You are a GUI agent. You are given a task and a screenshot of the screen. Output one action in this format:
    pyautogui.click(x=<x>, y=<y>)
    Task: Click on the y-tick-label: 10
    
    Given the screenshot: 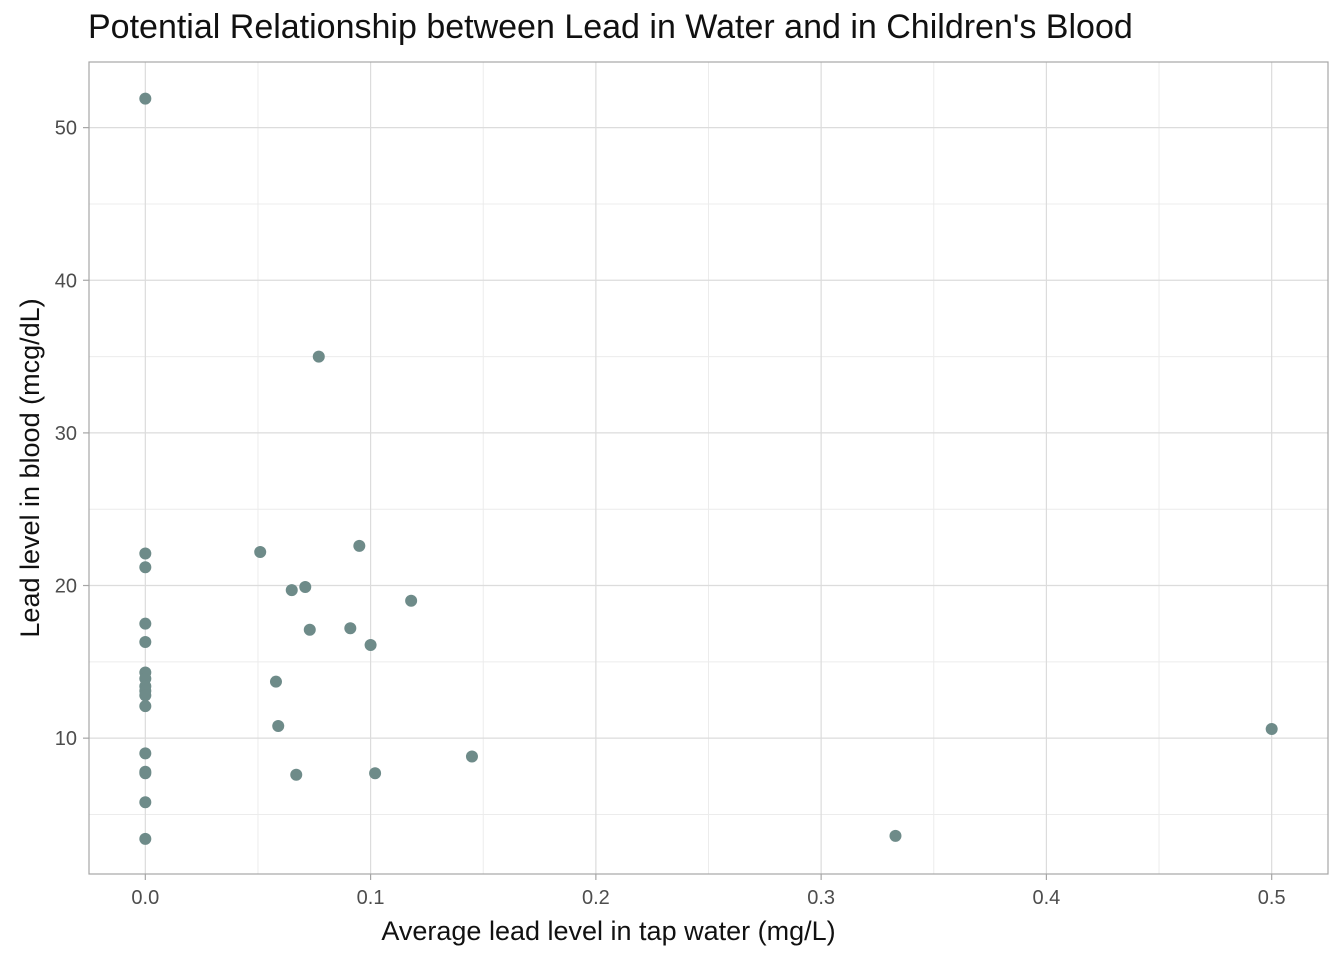 What is the action you would take?
    pyautogui.click(x=66, y=739)
    